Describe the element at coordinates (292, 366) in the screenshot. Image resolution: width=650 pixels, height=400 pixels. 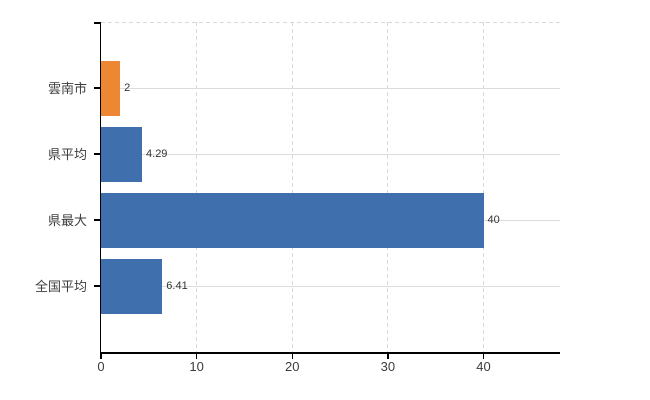
I see `x-tick-label: 20` at that location.